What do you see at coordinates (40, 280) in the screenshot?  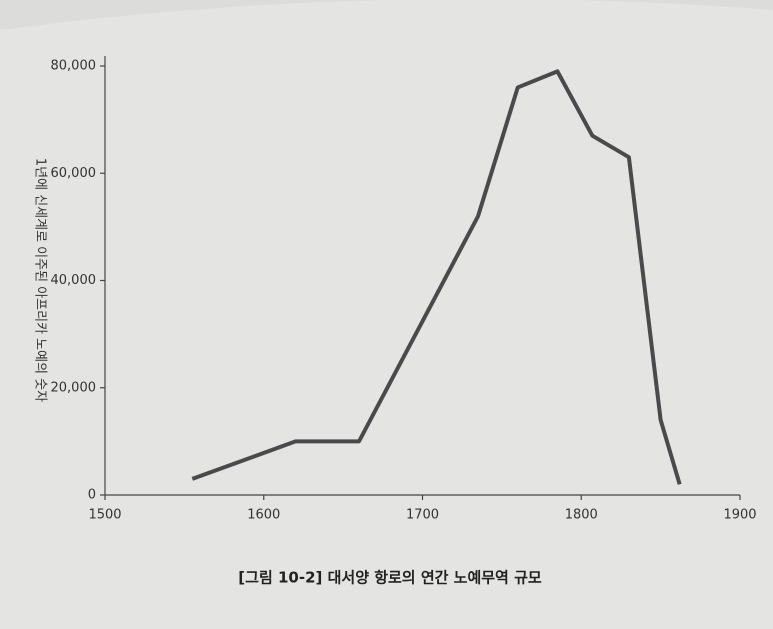 I see `y-axis-label: 1년에 신세계로 이주된 아프리카 노예의 숫자` at bounding box center [40, 280].